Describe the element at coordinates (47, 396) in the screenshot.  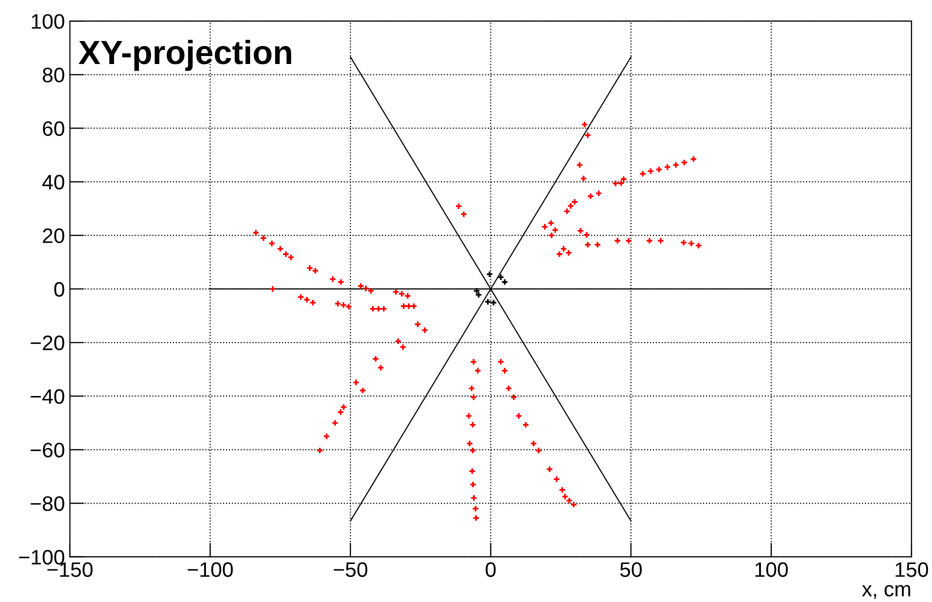
I see `y-tick-label: −40` at that location.